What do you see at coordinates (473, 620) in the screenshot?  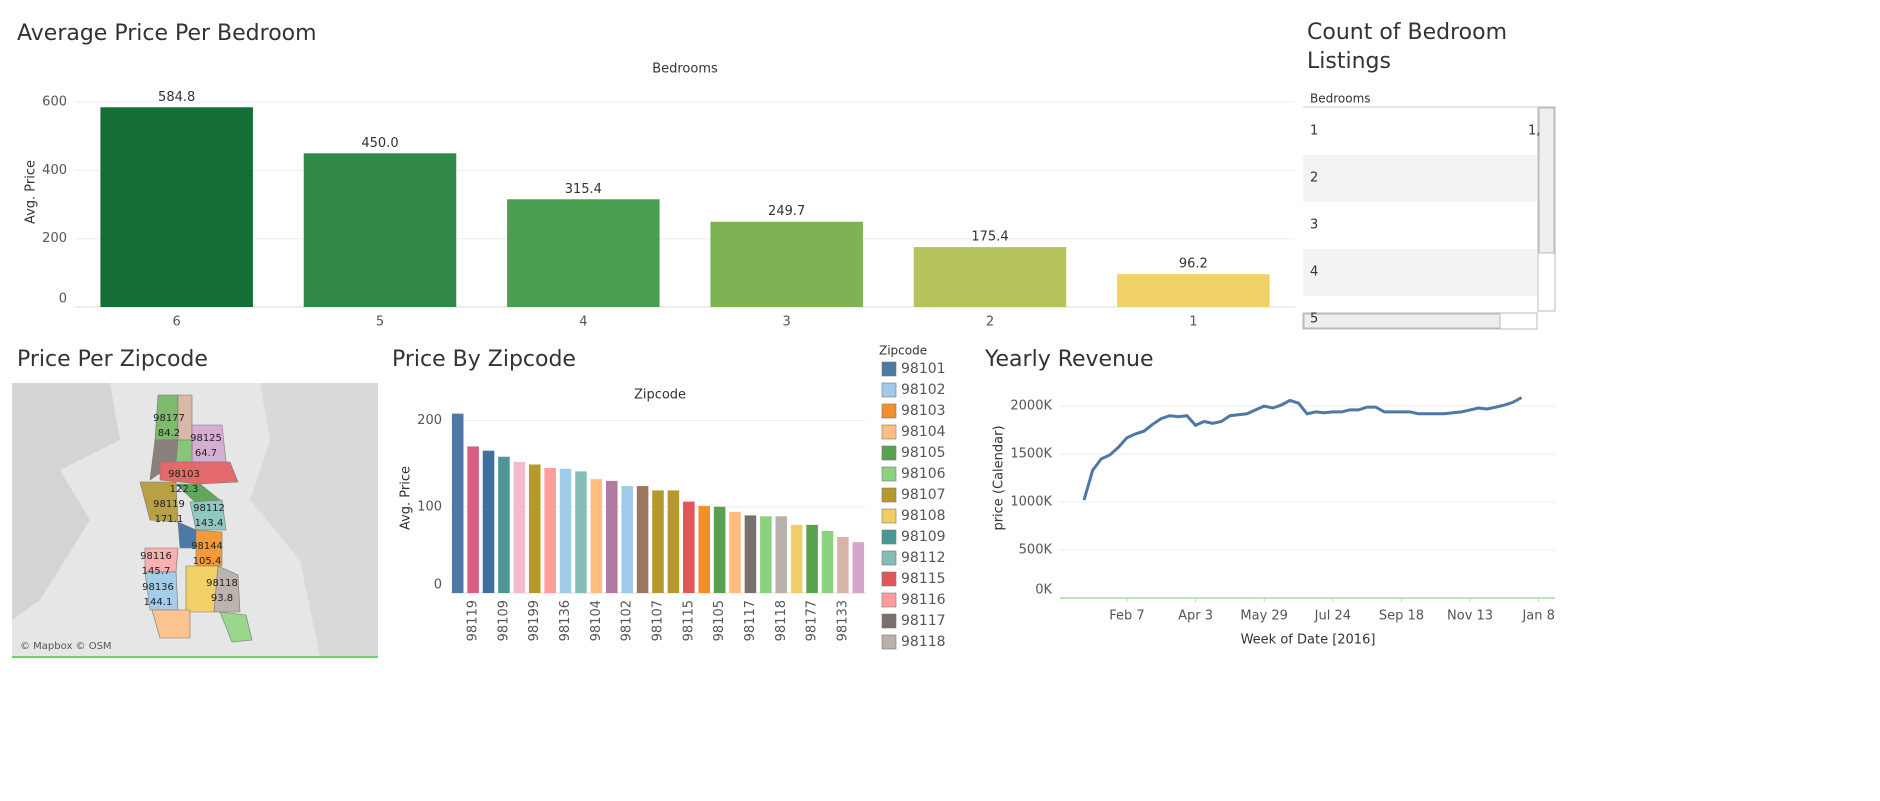 I see `x-tick-label: 98119` at bounding box center [473, 620].